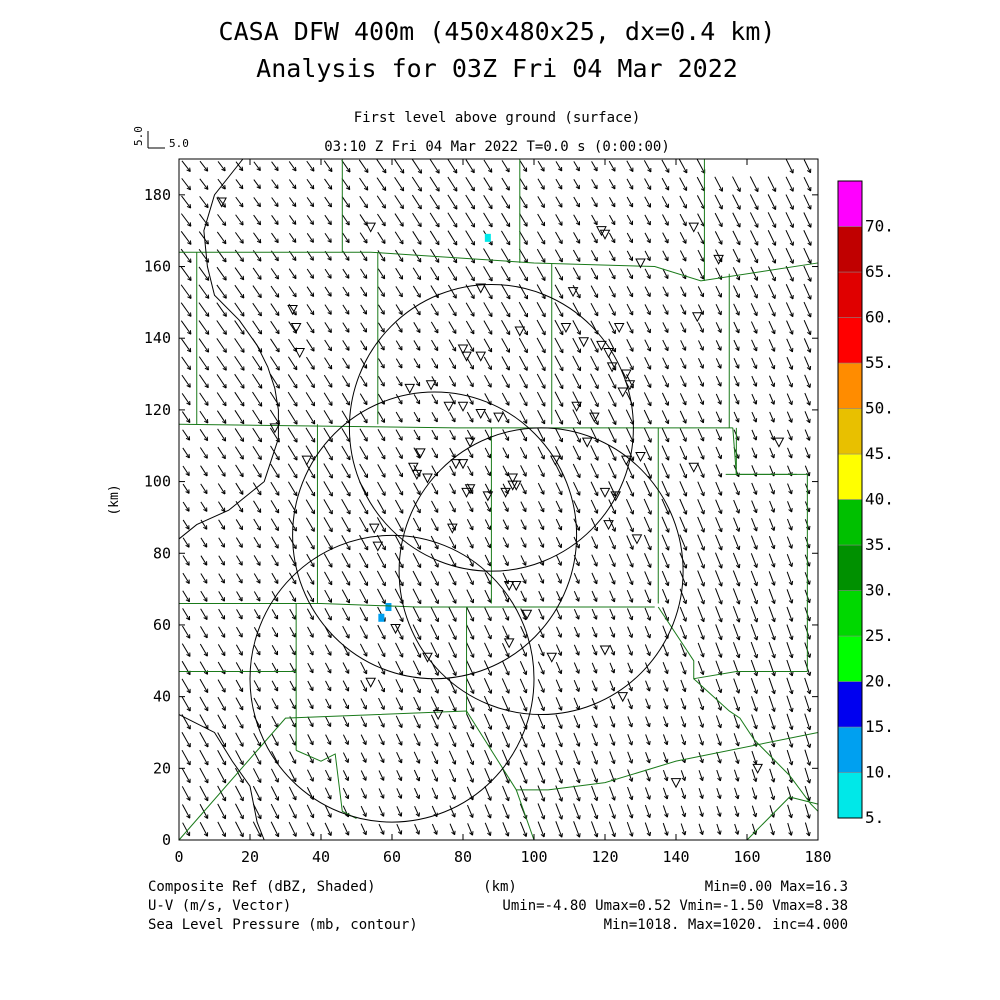  I want to click on county-boundary, so click(771, 549).